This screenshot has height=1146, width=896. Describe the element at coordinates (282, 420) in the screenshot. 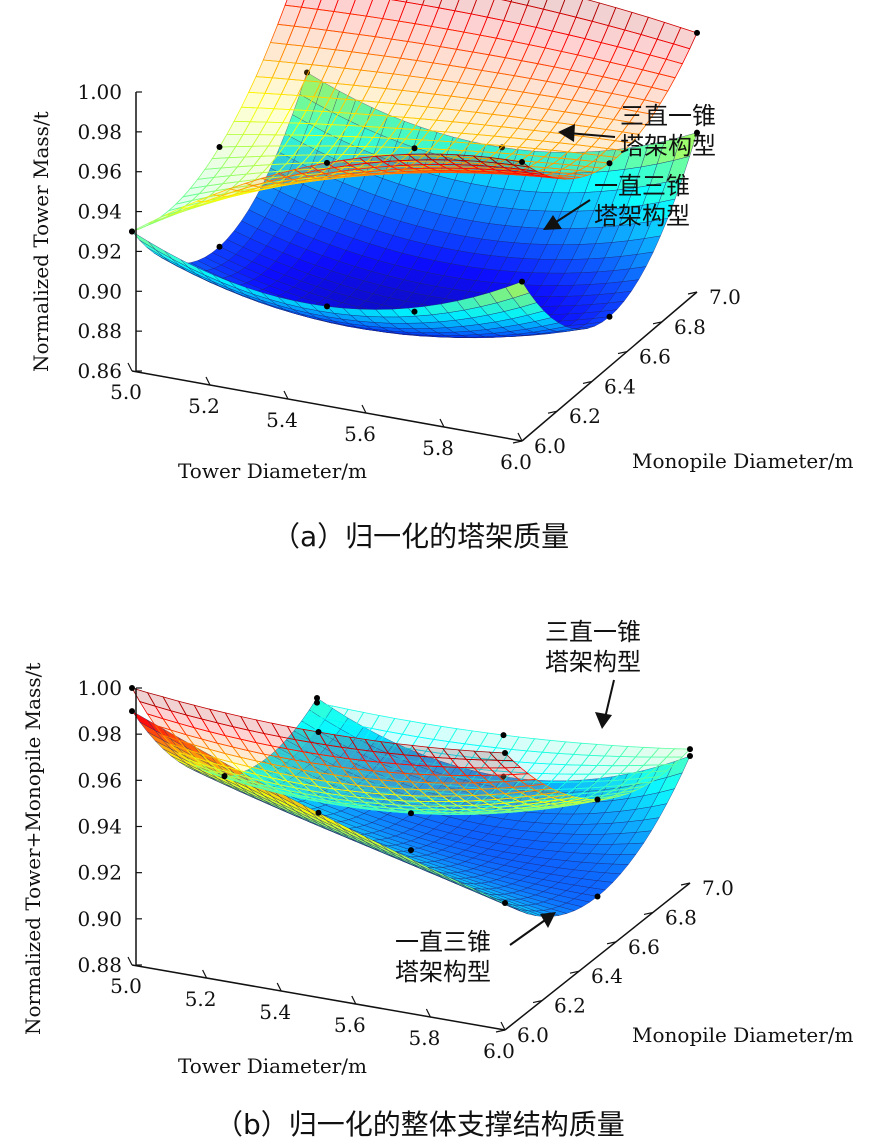

I see `x-tick-label: 5.4` at that location.